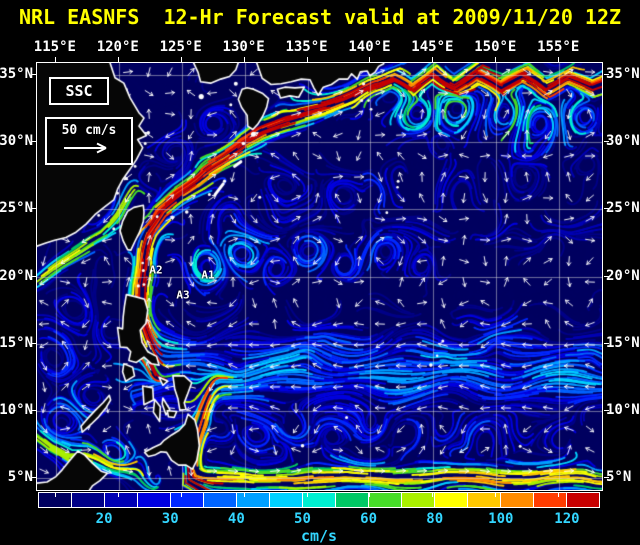 This screenshot has height=545, width=640. Describe the element at coordinates (501, 519) in the screenshot. I see `colorbar-tick-label: 100` at that location.